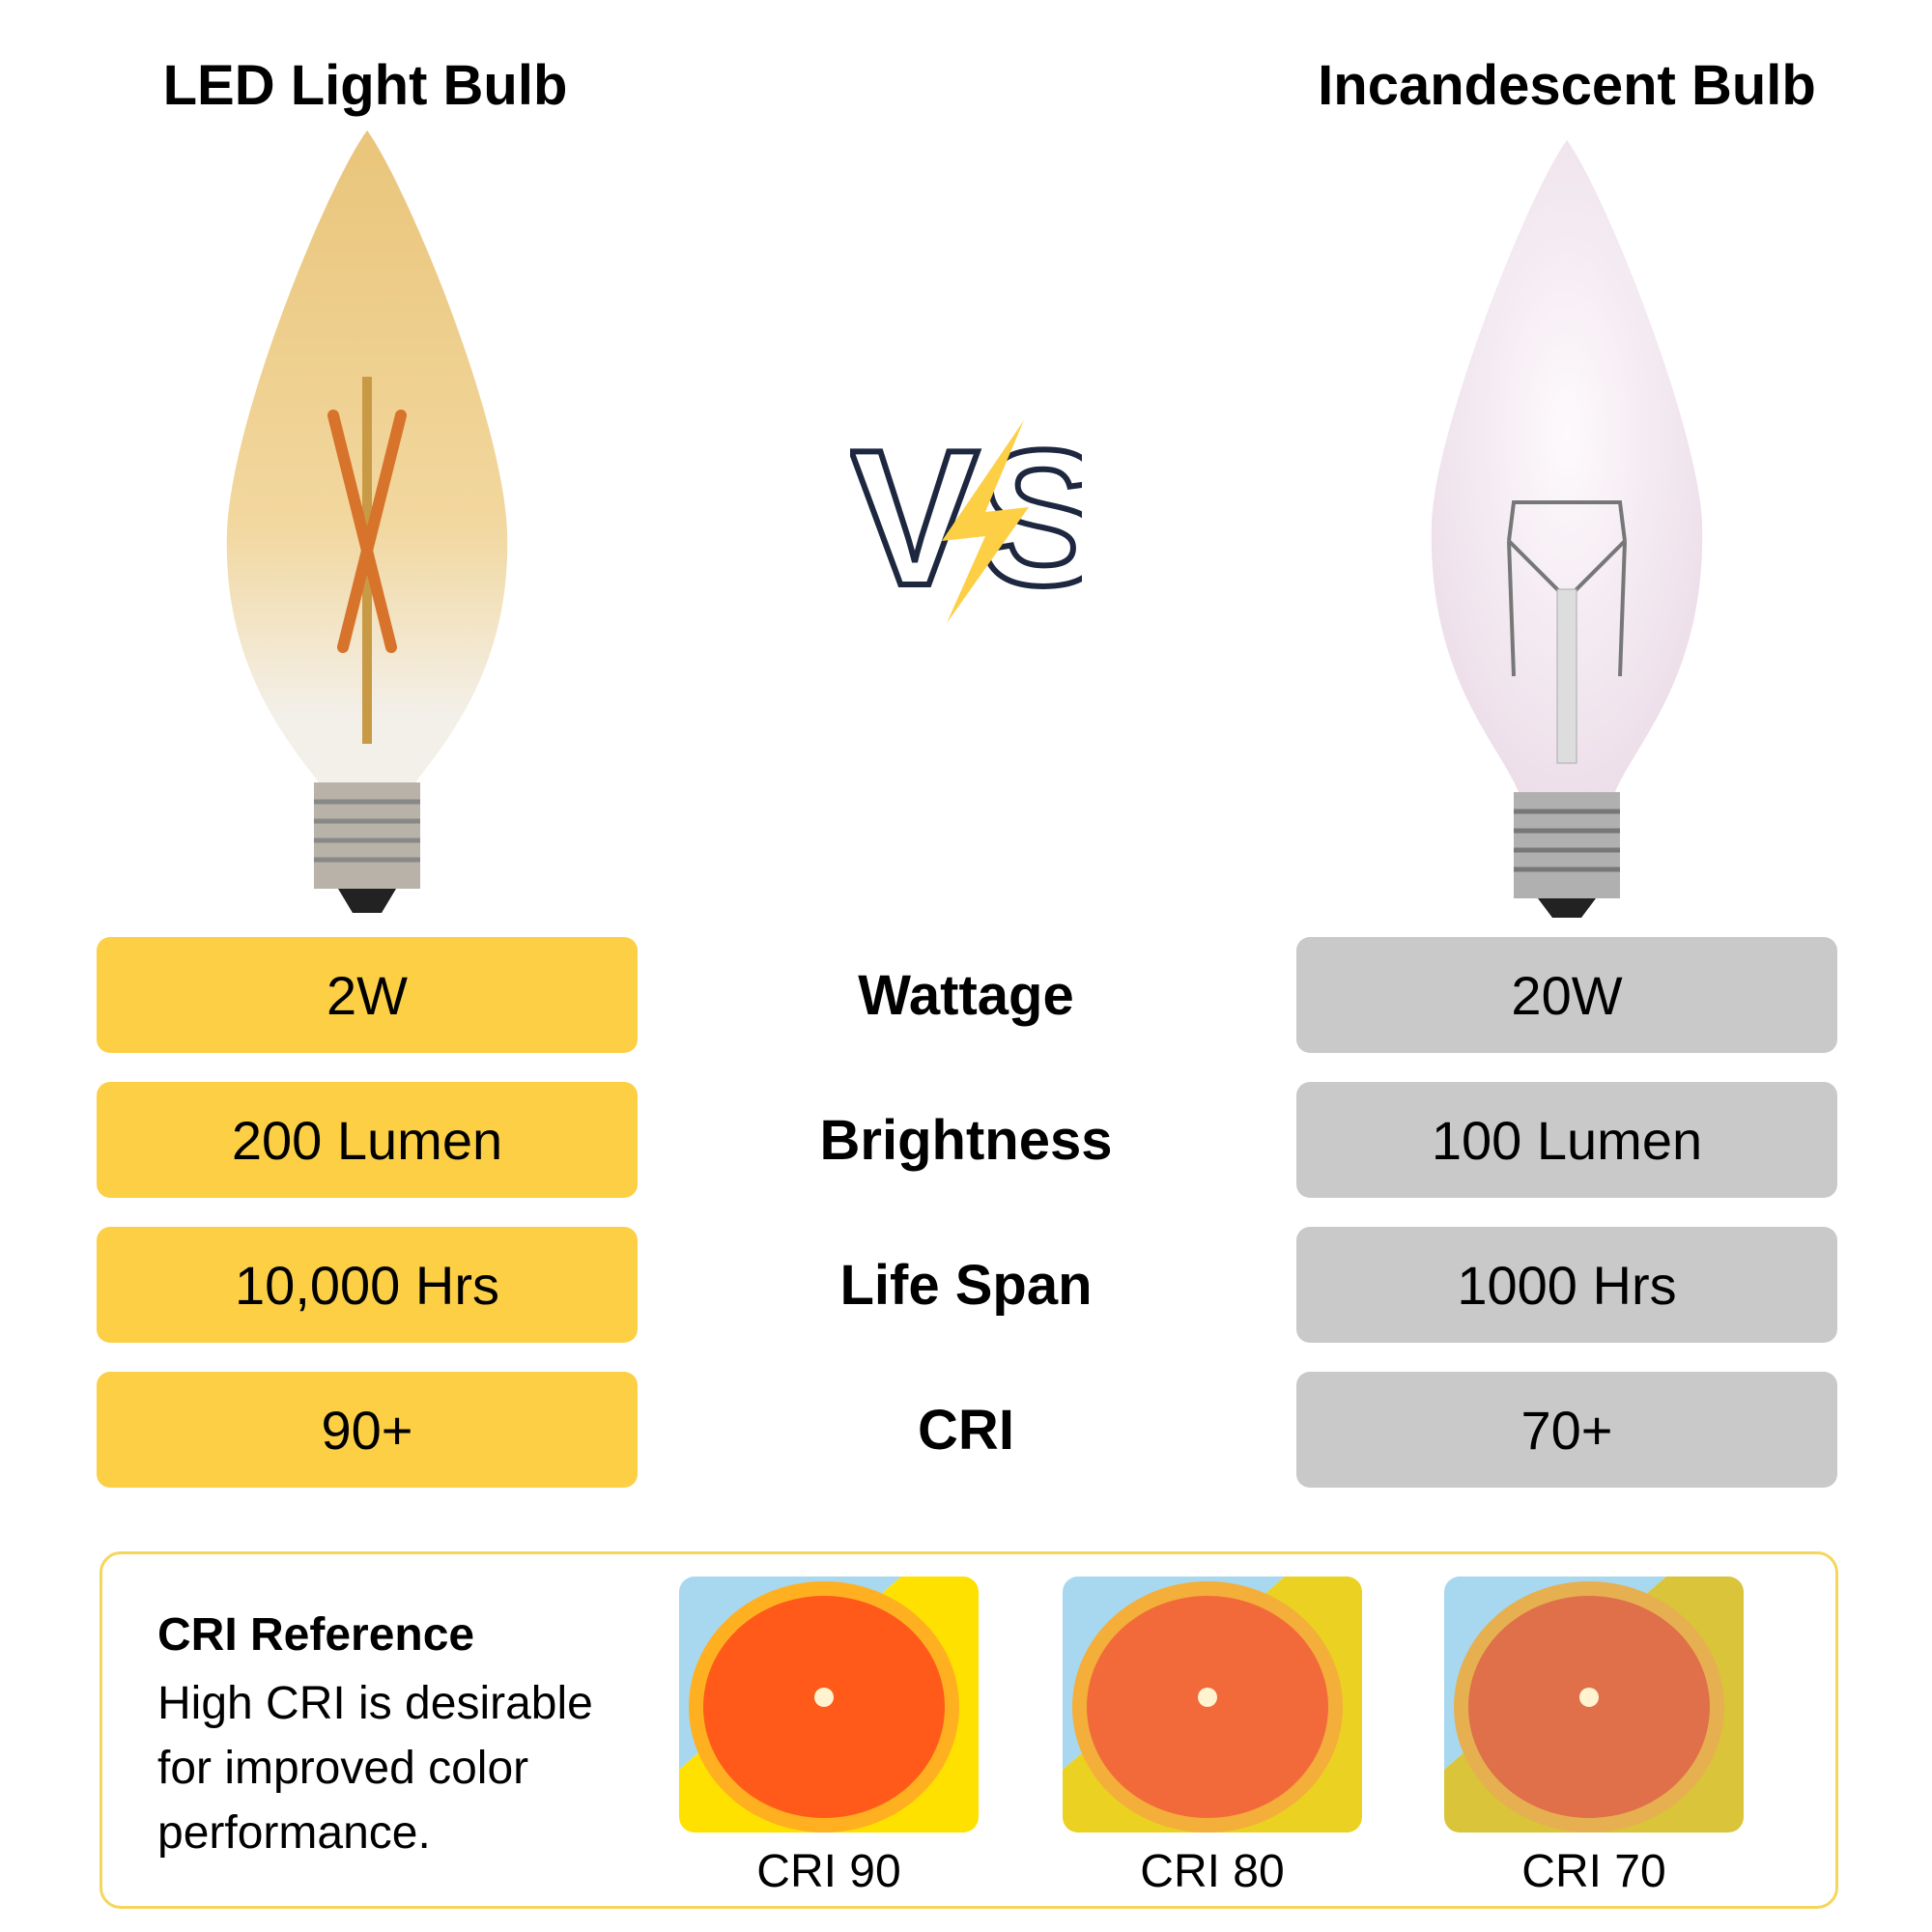 The height and width of the screenshot is (1932, 1932). Describe the element at coordinates (828, 1871) in the screenshot. I see `caption-cri-90: CRI 90` at that location.